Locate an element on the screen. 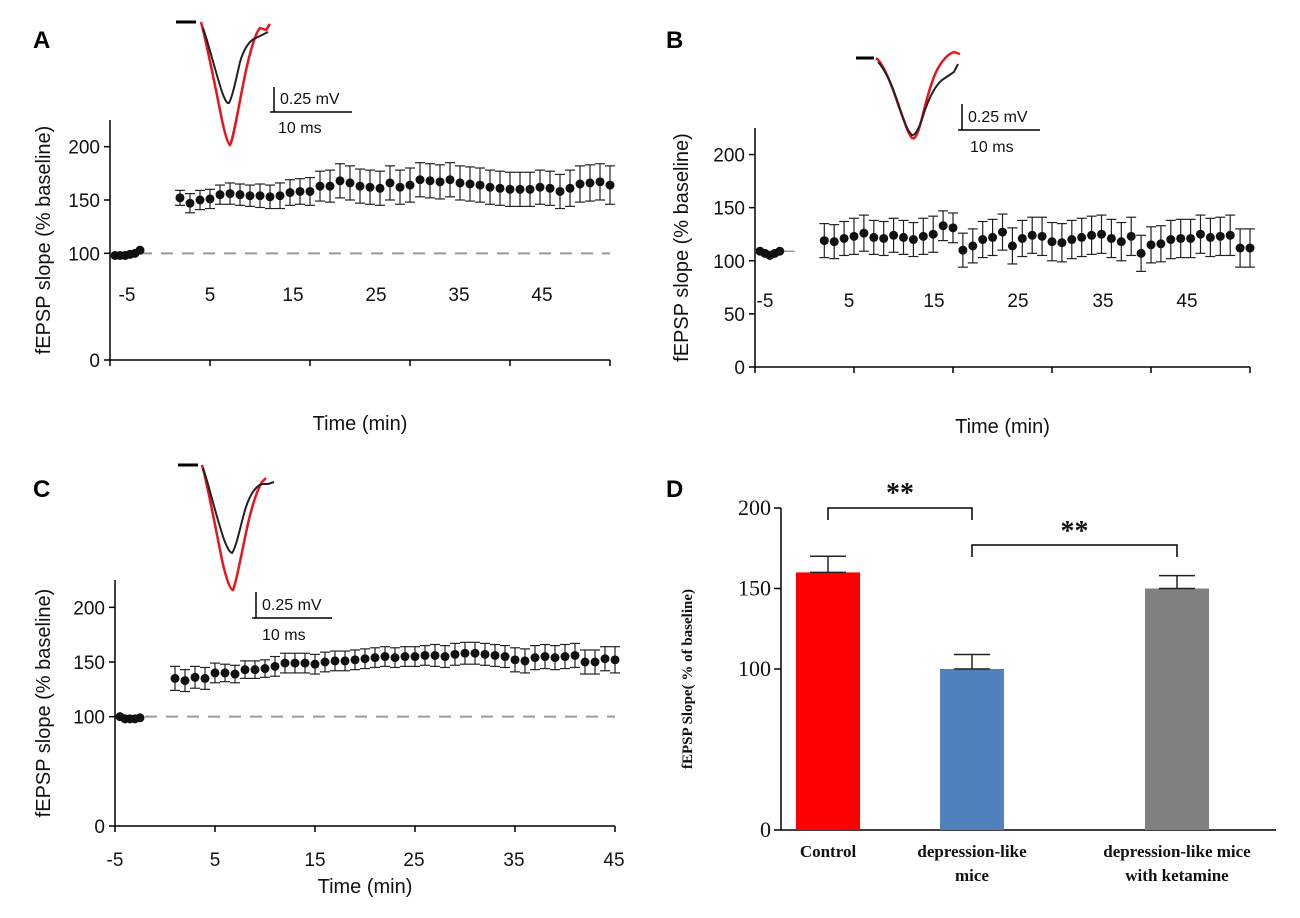  x-tick-label-a-m5: -5 is located at coordinates (127, 295).